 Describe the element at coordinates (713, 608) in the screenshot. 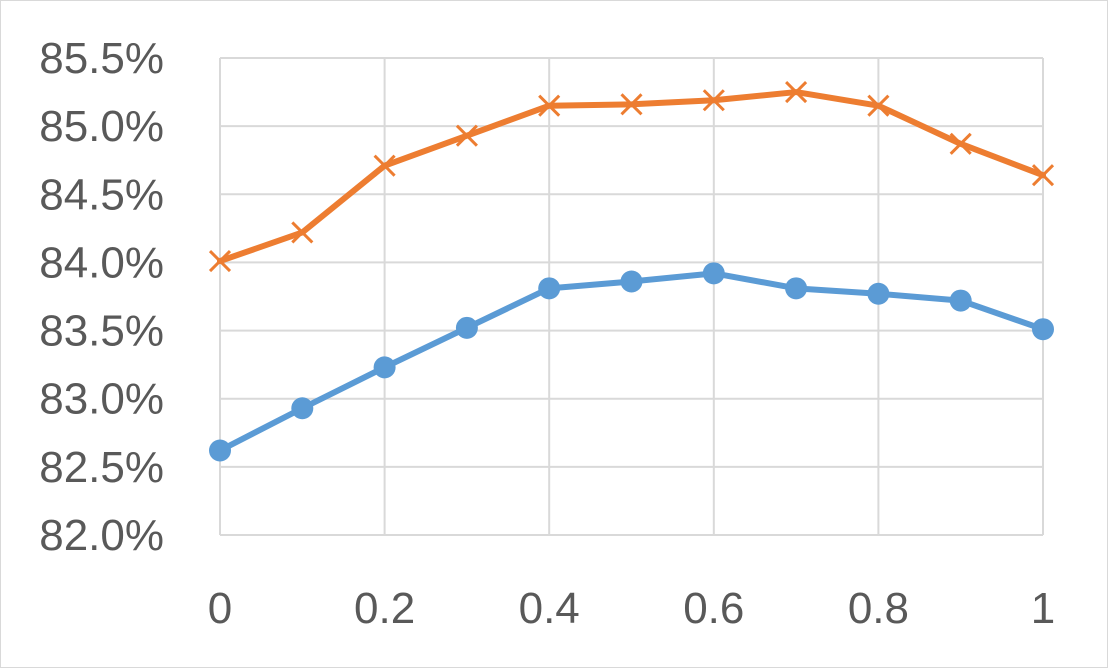

I see `x-tick-label: 0.6` at that location.